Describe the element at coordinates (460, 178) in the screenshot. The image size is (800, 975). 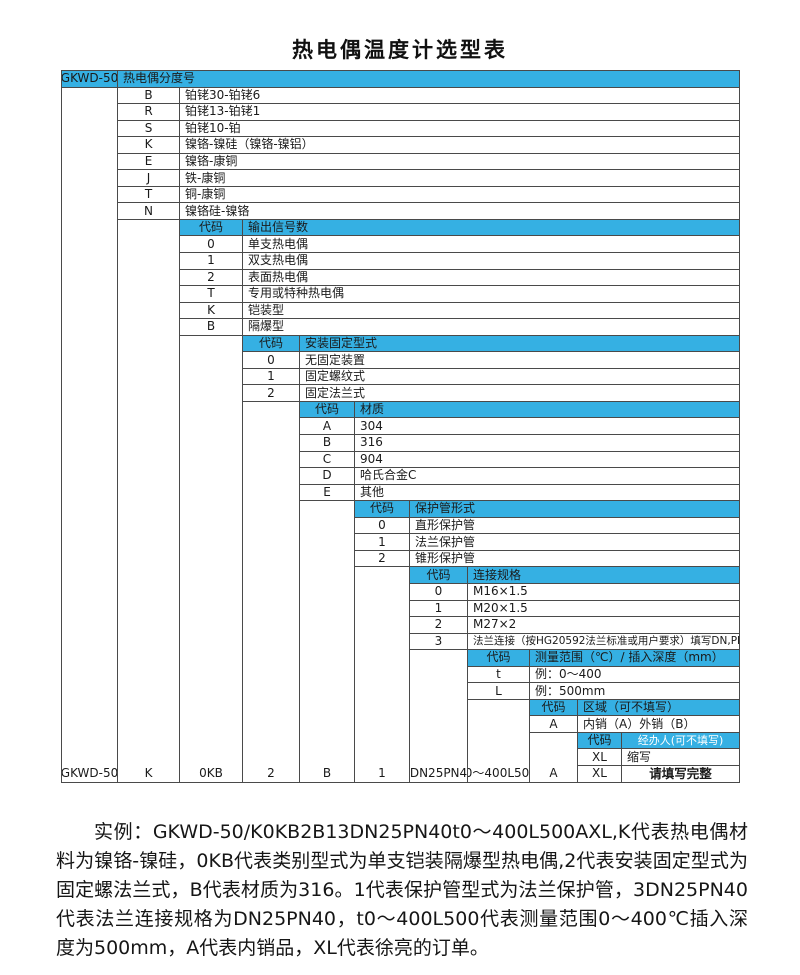
I see `option-label: 铁-康铜` at that location.